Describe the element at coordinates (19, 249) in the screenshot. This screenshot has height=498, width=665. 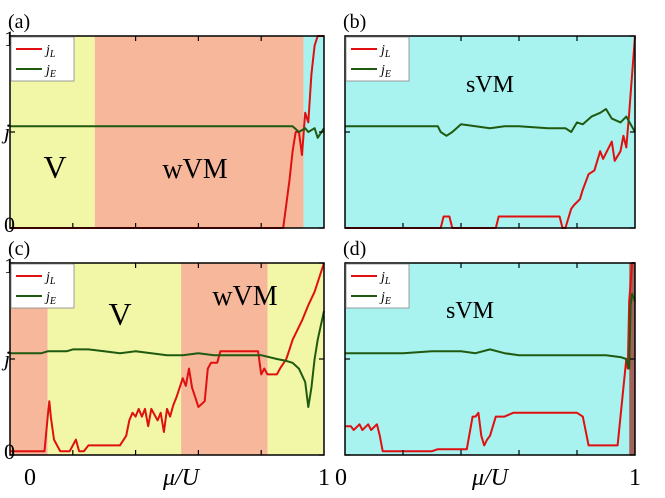
I see `panel-label: (c)` at that location.